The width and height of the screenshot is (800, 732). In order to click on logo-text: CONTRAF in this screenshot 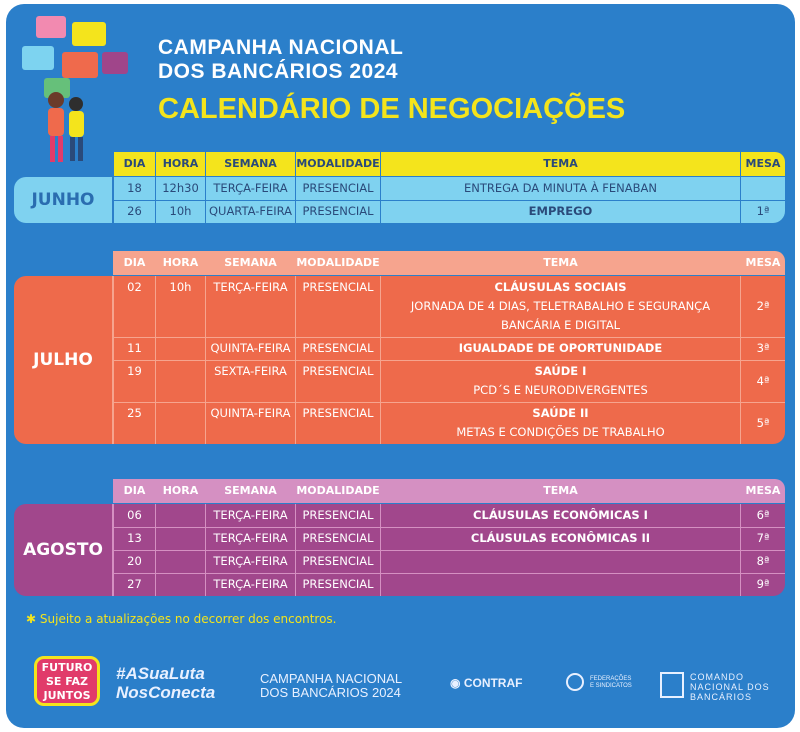, I will do `click(493, 683)`.